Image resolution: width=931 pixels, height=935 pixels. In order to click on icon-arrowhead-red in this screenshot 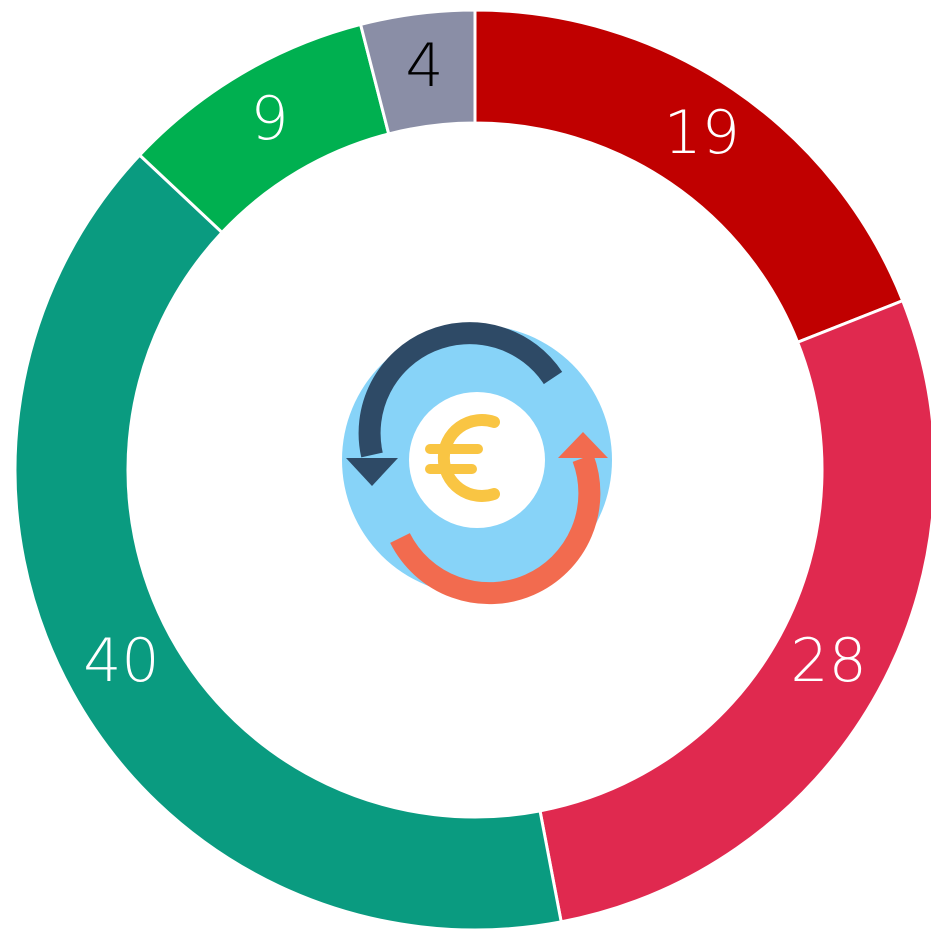, I will do `click(583, 445)`.